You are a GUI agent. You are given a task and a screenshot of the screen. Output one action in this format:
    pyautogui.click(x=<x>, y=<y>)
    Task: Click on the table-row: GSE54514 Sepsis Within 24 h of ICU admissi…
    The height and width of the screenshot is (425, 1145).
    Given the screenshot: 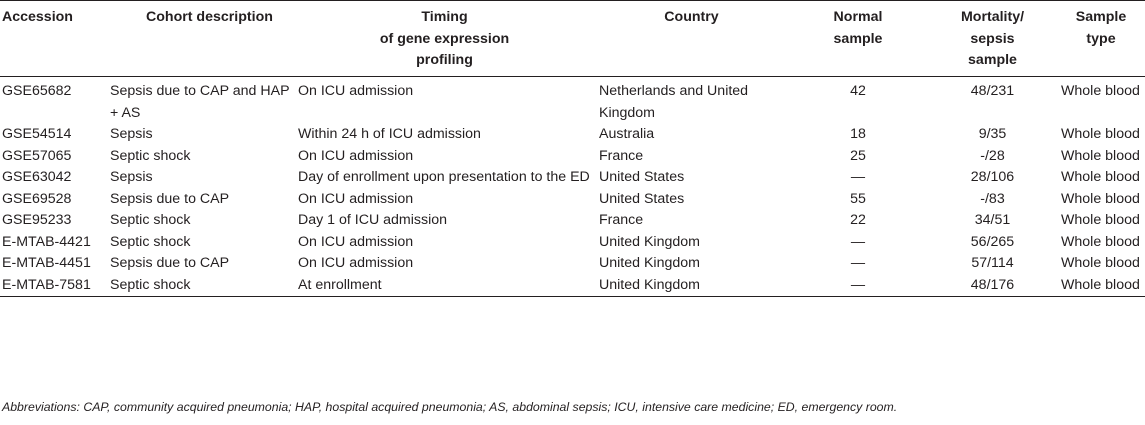 What is the action you would take?
    pyautogui.click(x=572, y=135)
    